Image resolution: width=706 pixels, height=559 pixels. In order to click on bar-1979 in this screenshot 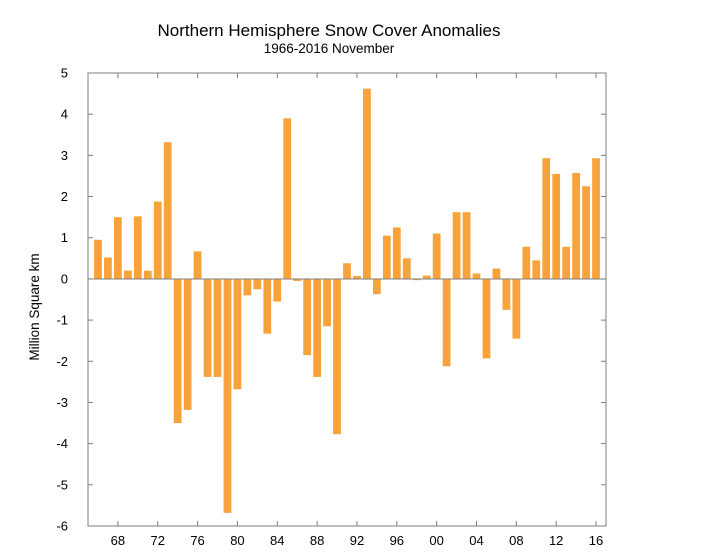, I will do `click(227, 395)`.